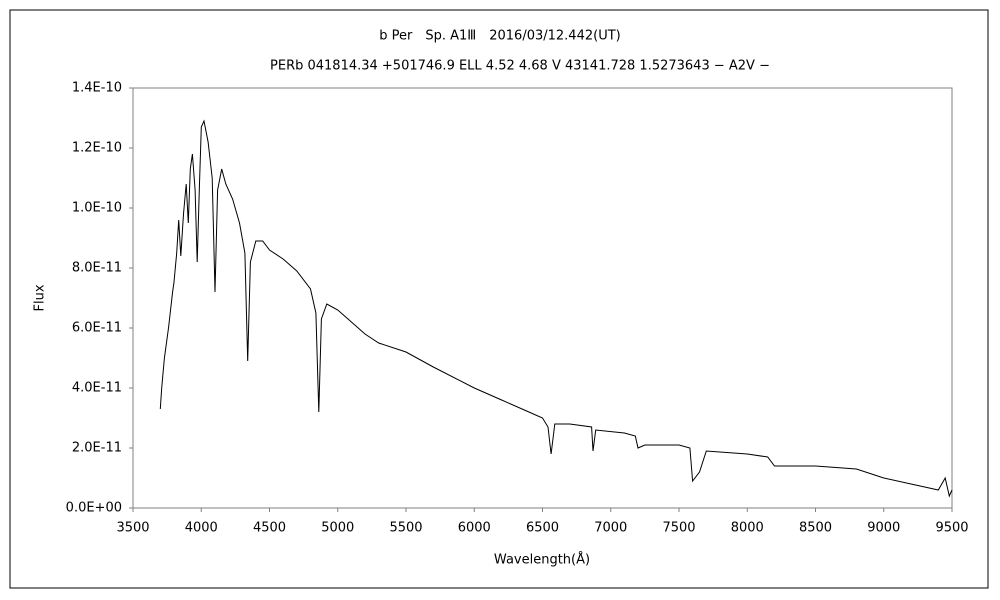 The image size is (1000, 600). I want to click on y-tick-label: 2.0E-11, so click(97, 448).